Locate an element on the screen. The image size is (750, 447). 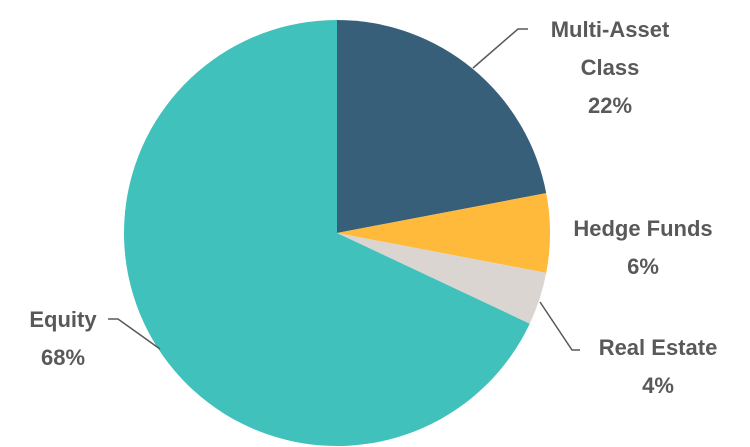
slice-value-equity: 68% is located at coordinates (63, 357).